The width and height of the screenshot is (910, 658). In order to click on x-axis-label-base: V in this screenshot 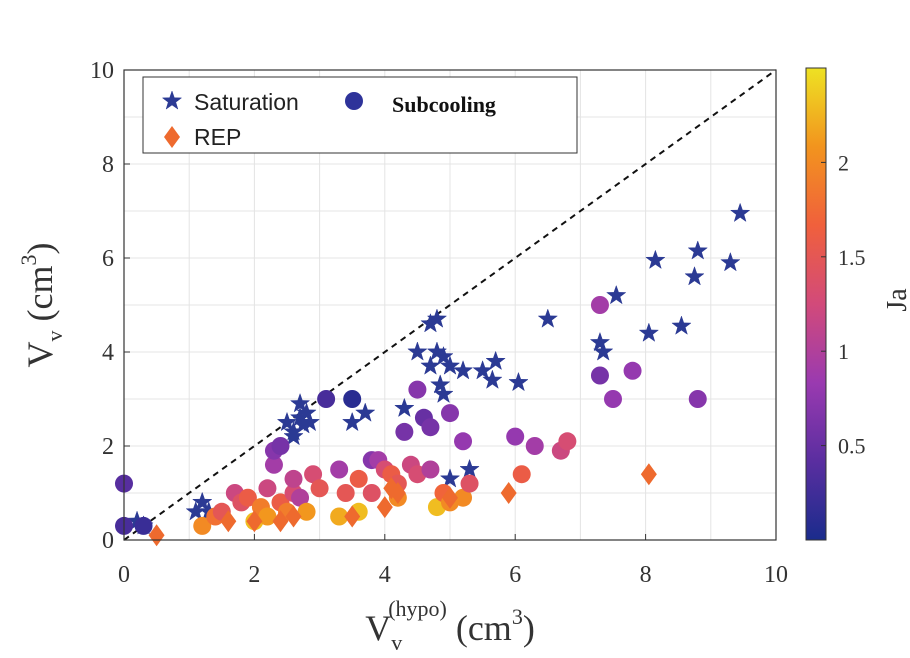, I will do `click(378, 628)`.